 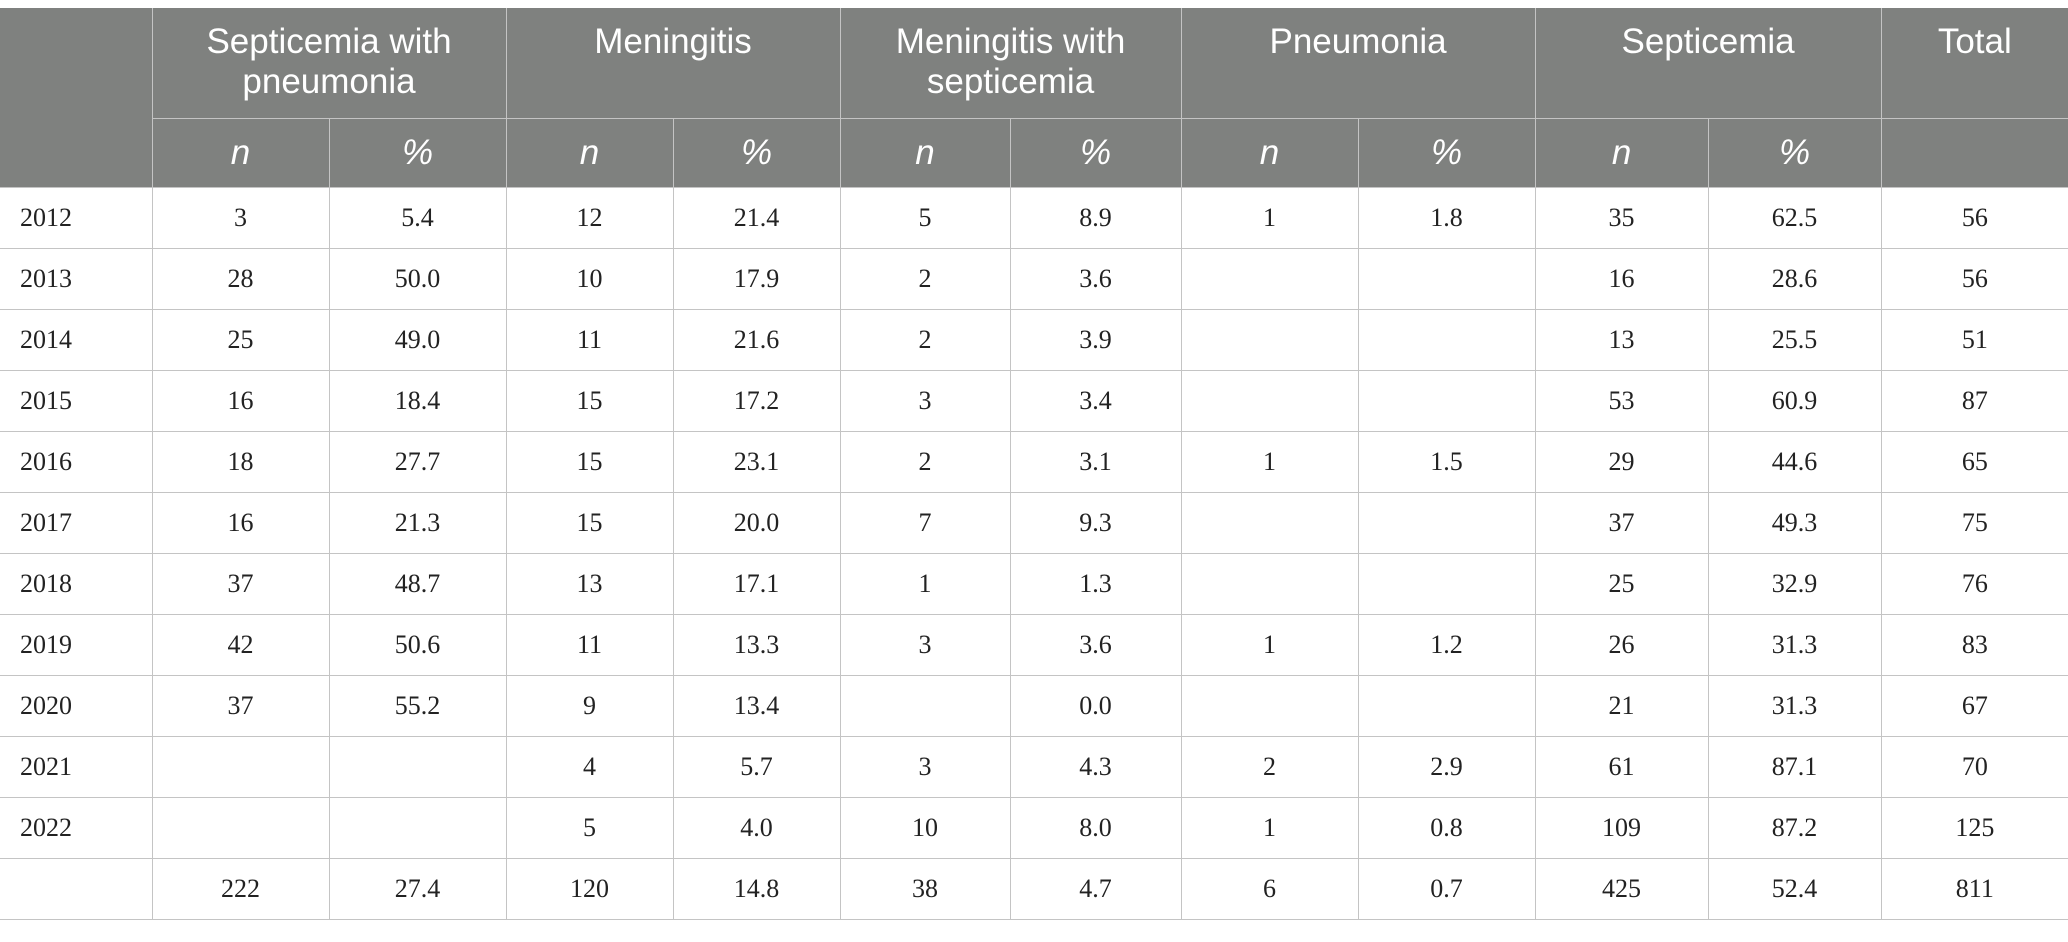 I want to click on table-cell: 5.4, so click(x=417, y=218).